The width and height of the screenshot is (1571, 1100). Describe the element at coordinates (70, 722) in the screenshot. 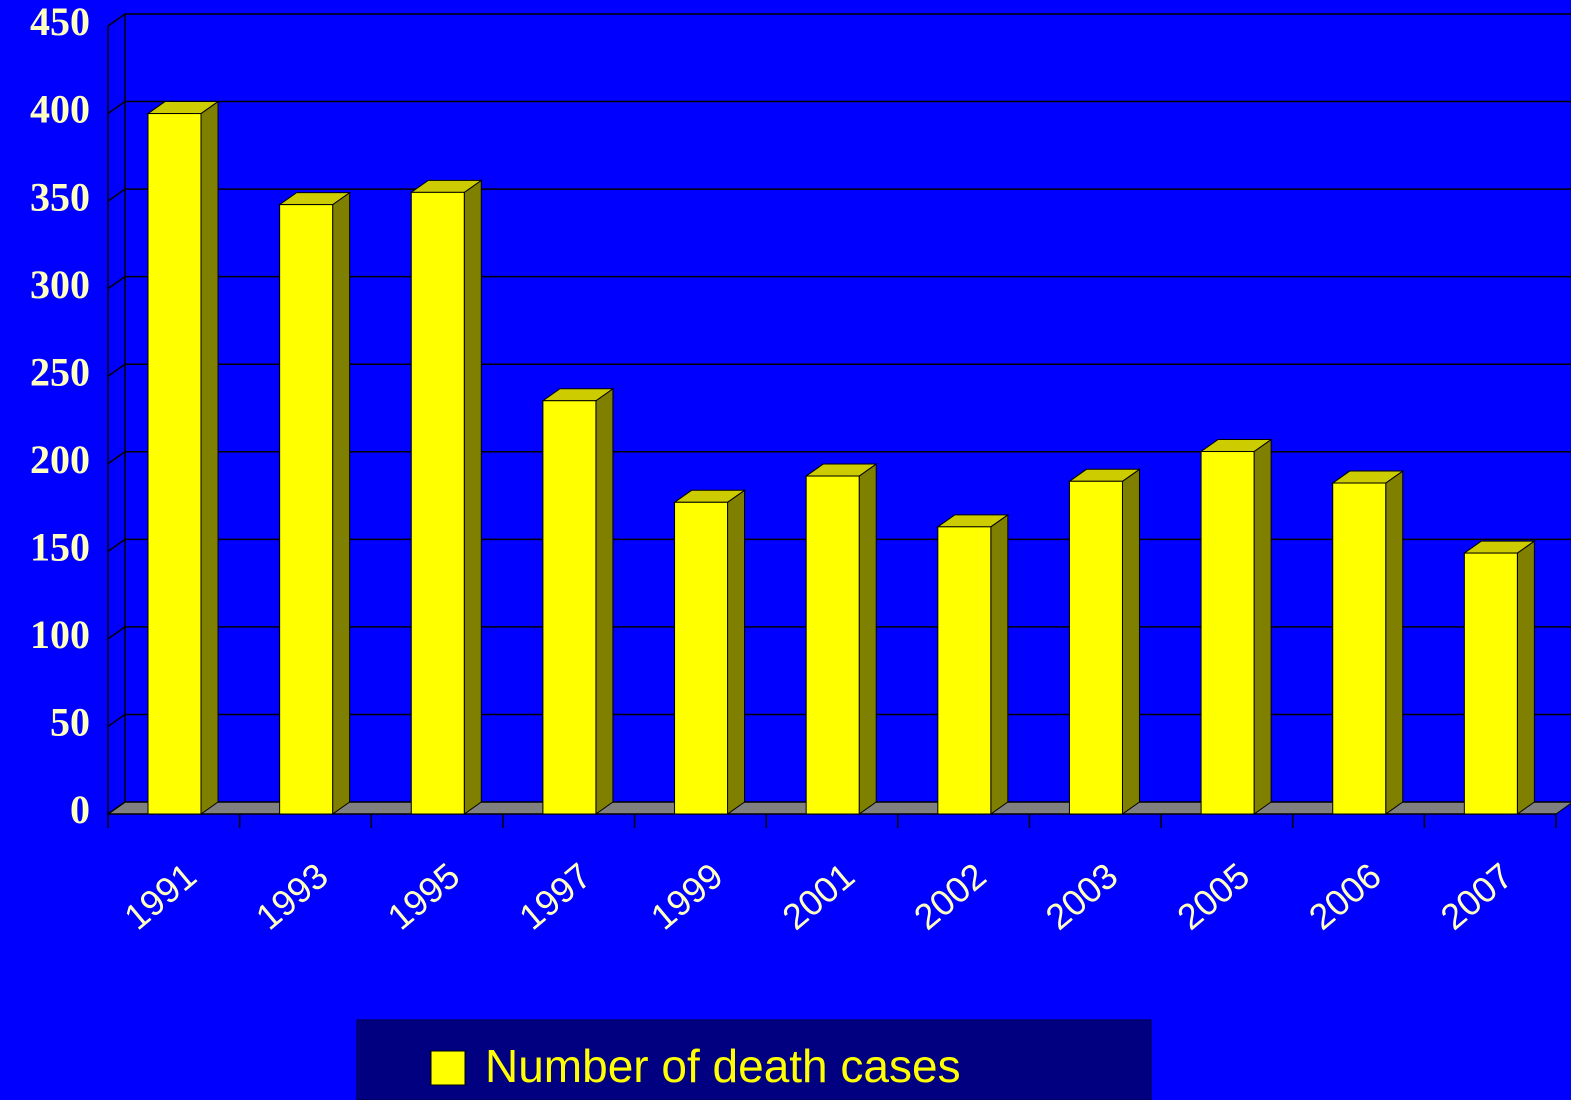

I see `y-tick-label: 50` at that location.